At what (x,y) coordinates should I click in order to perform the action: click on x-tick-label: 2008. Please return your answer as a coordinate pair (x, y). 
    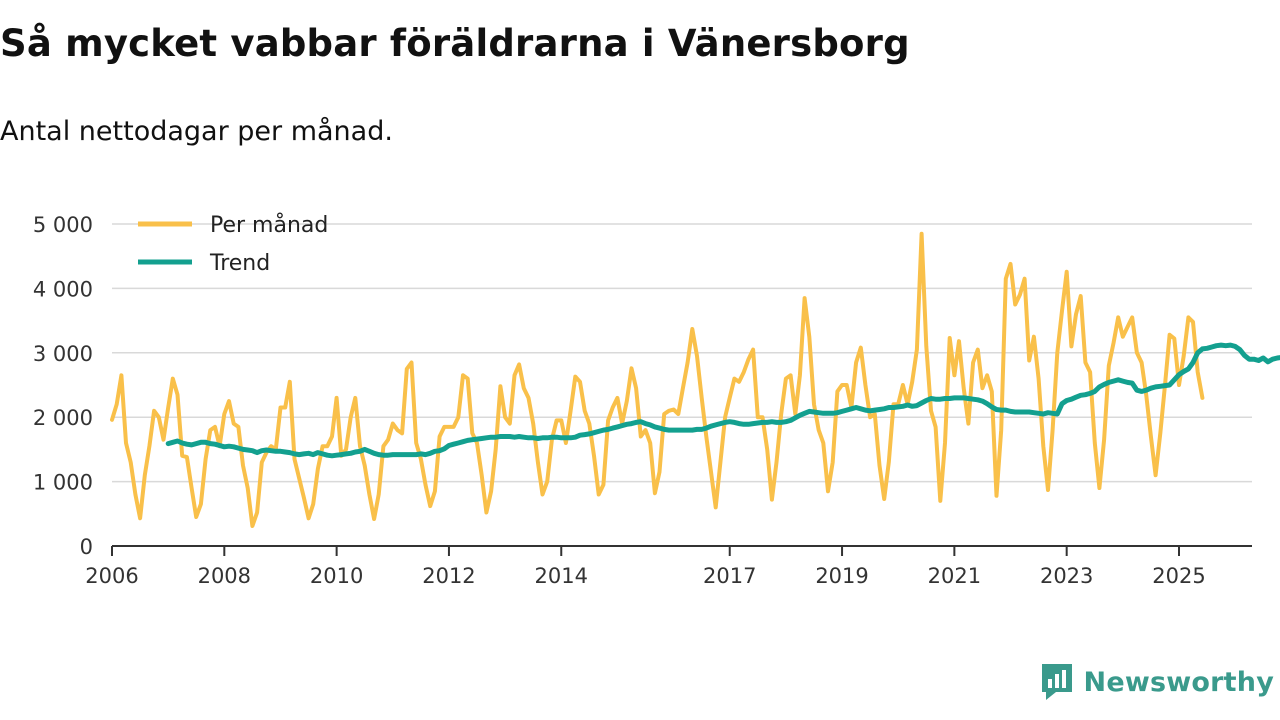
    Looking at the image, I should click on (224, 576).